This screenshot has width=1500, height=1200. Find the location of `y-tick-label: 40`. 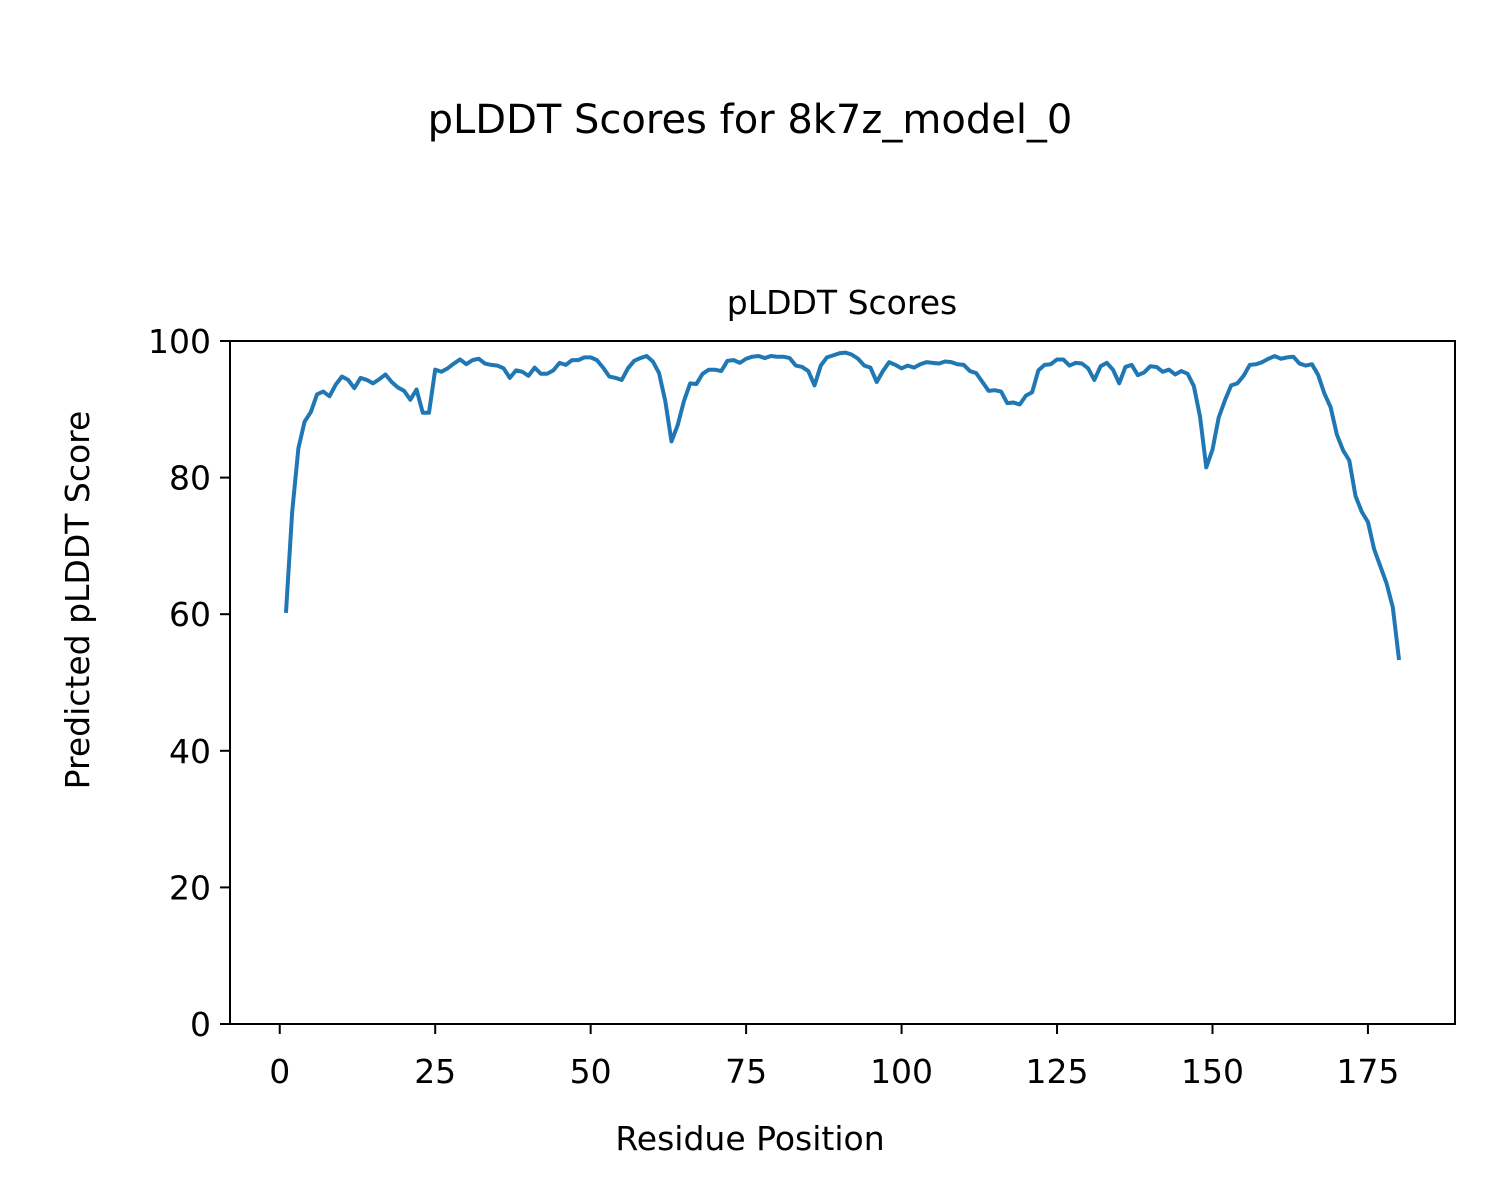

y-tick-label: 40 is located at coordinates (190, 751).